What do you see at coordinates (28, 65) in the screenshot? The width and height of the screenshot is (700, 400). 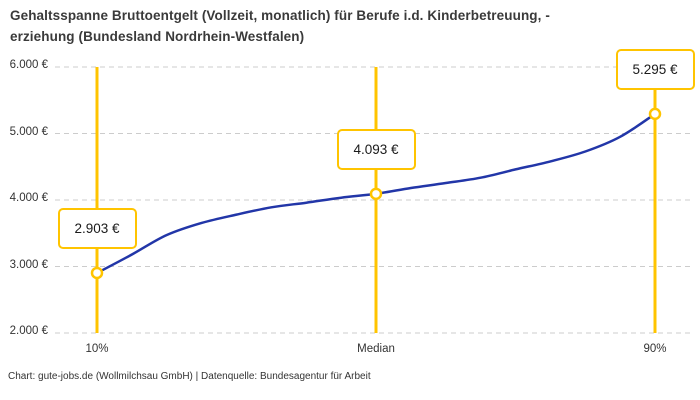 I see `y-axis-tick-label: 6.000 €` at bounding box center [28, 65].